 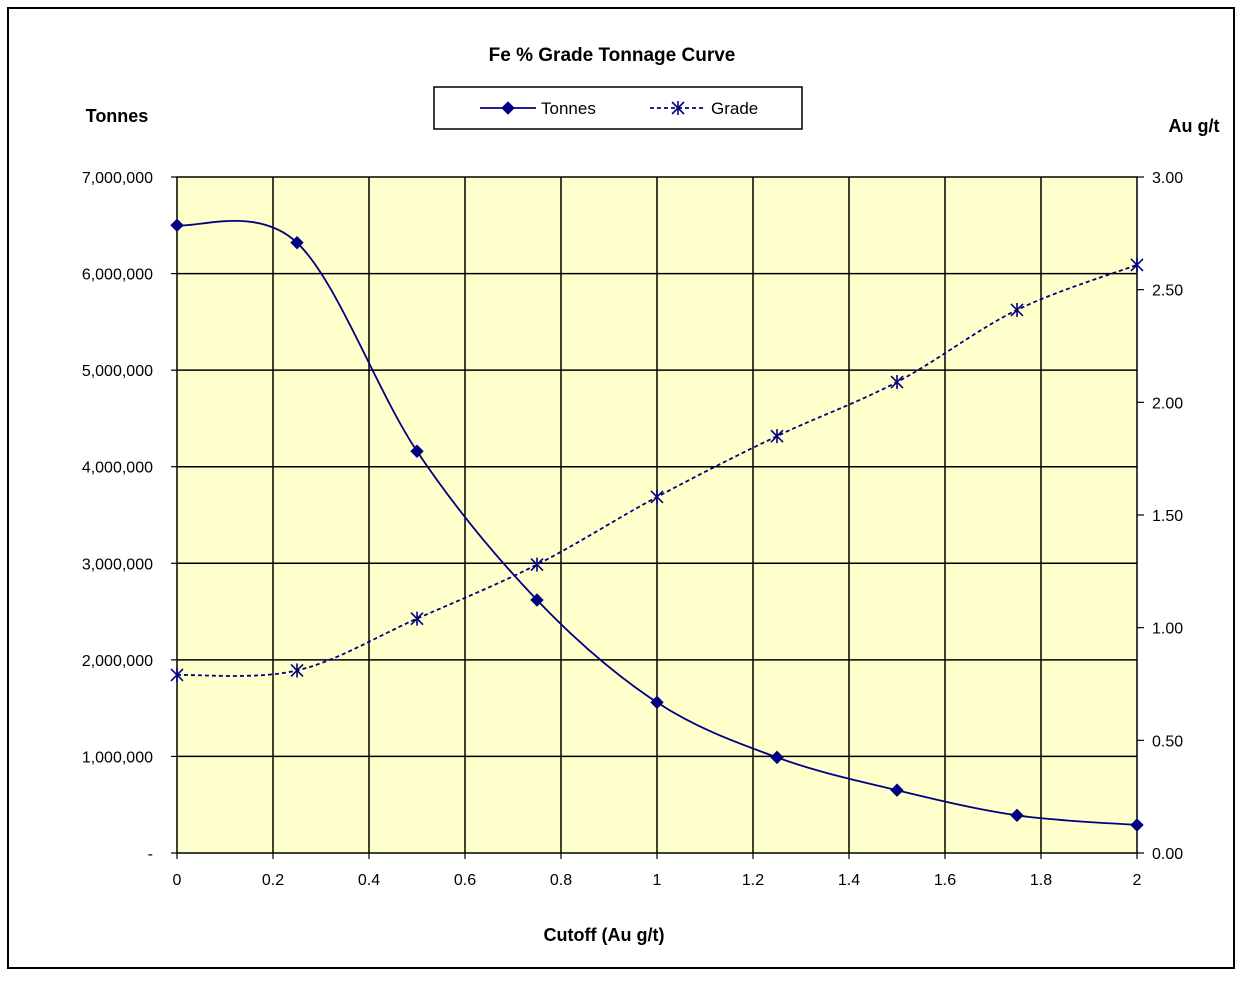 I want to click on x-tick-label: 1.8, so click(x=1041, y=880).